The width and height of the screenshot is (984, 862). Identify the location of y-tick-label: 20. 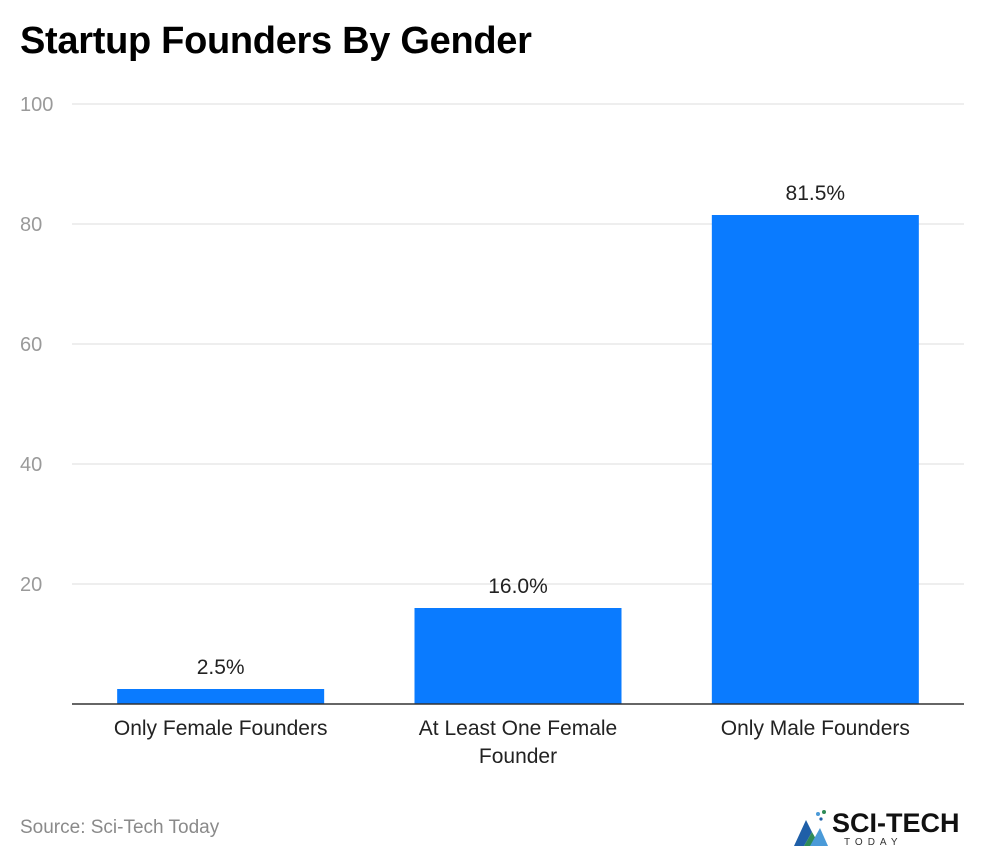
(31, 585).